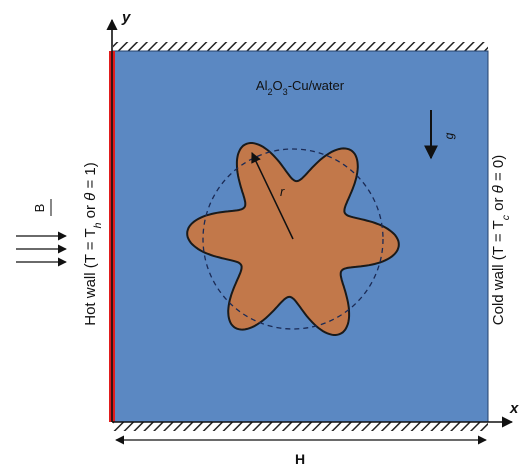 Image resolution: width=519 pixels, height=472 pixels. Describe the element at coordinates (300, 87) in the screenshot. I see `medium-label: Al2O3-Cu/water` at that location.